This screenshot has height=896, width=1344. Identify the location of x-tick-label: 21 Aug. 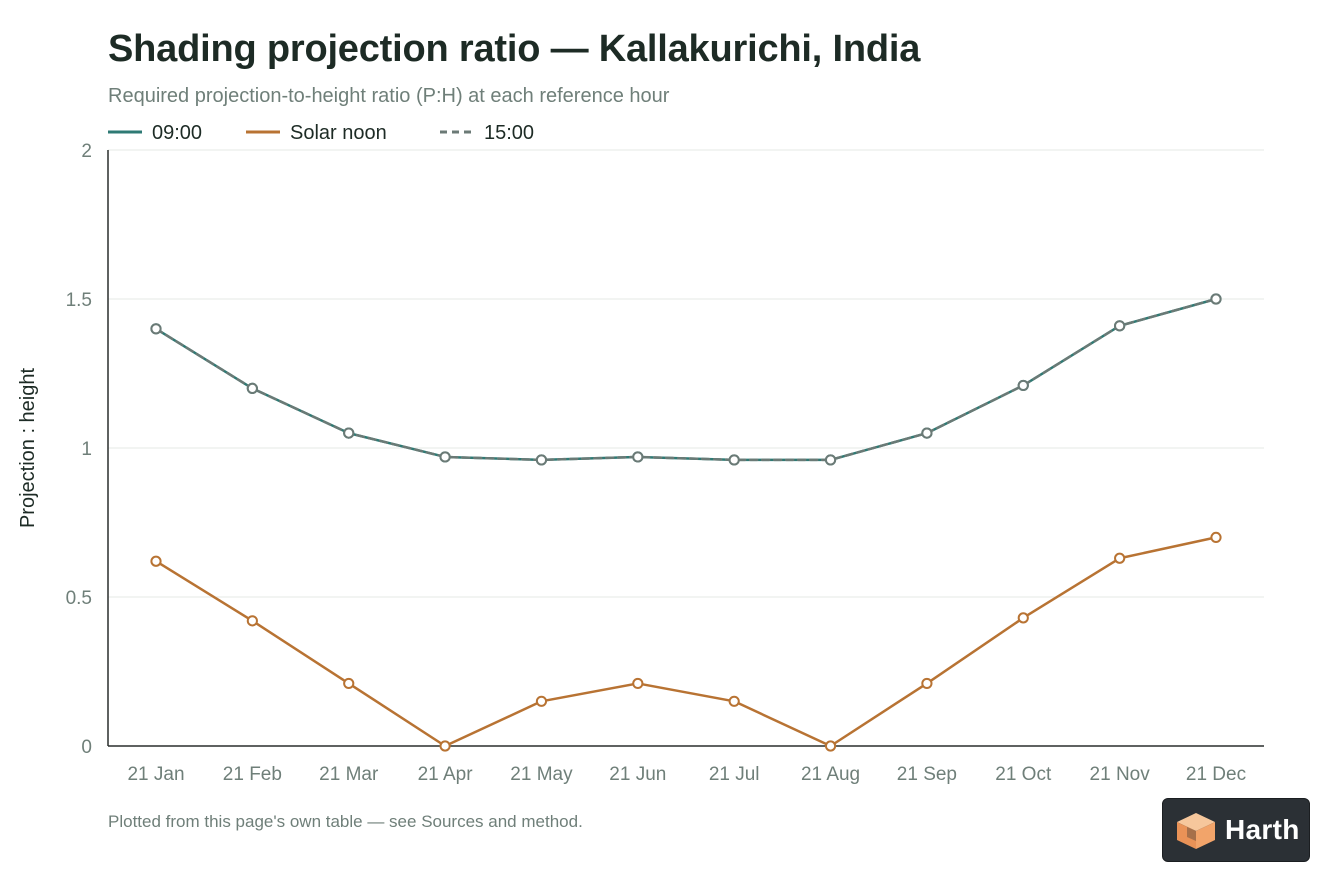
(830, 774).